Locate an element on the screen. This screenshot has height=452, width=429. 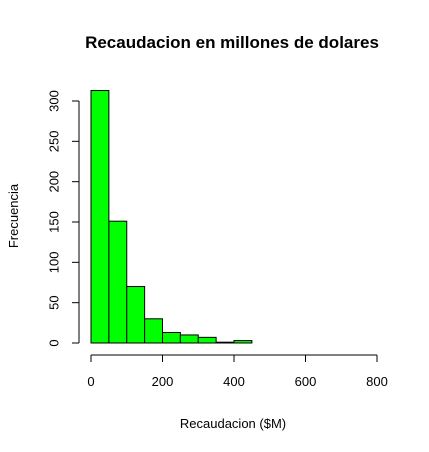
y-axis: 0 50 100 150 200 250 300 is located at coordinates (63, 218).